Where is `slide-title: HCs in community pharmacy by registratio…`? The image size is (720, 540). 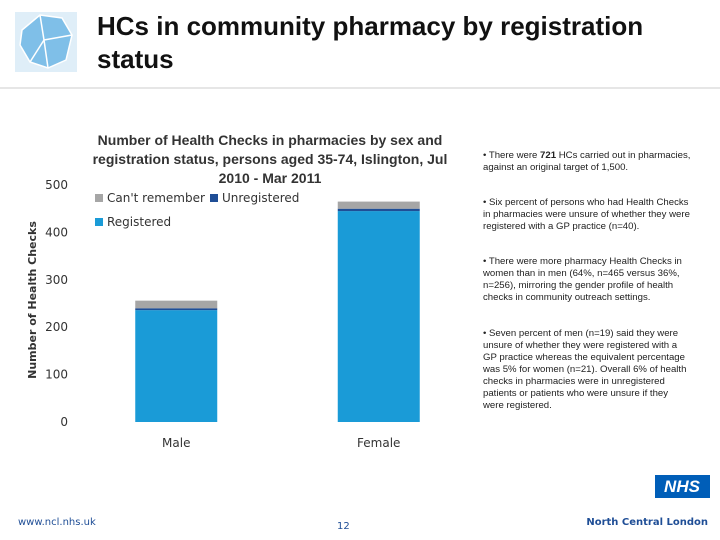
slide-title: HCs in community pharmacy by registratio… is located at coordinates (370, 42).